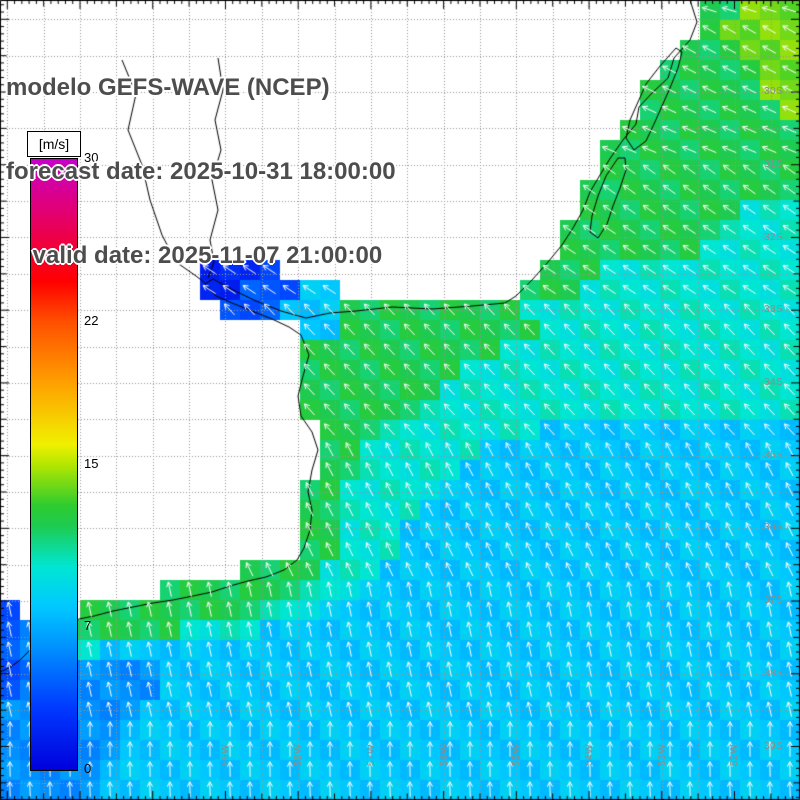 The image size is (800, 800). I want to click on latitude-label: 35S, so click(774, 455).